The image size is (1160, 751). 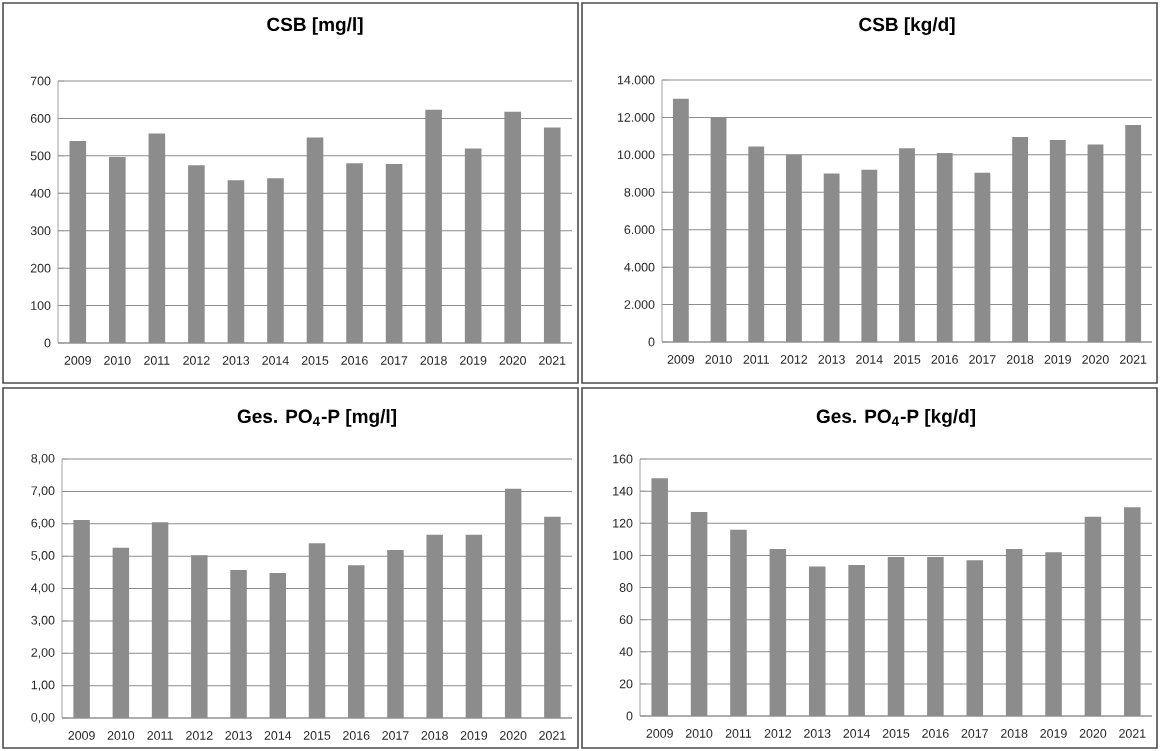 I want to click on y-tick-label: 160, so click(x=623, y=459).